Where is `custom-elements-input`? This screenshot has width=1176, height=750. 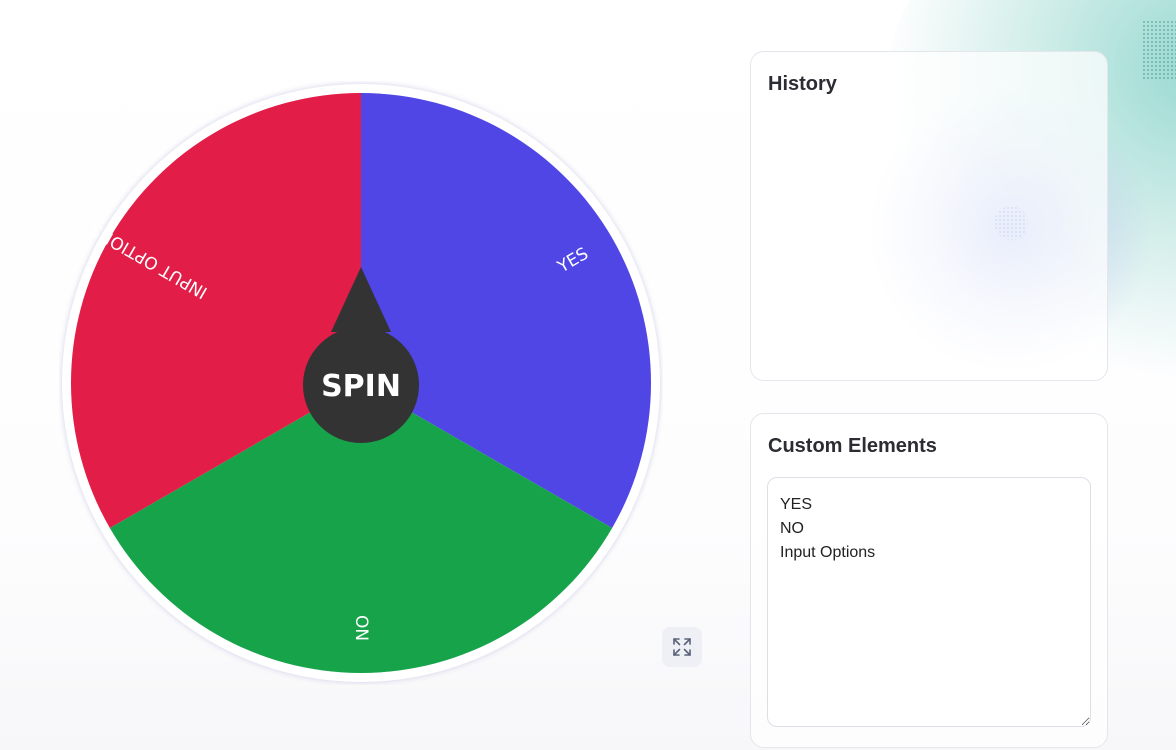 custom-elements-input is located at coordinates (929, 602).